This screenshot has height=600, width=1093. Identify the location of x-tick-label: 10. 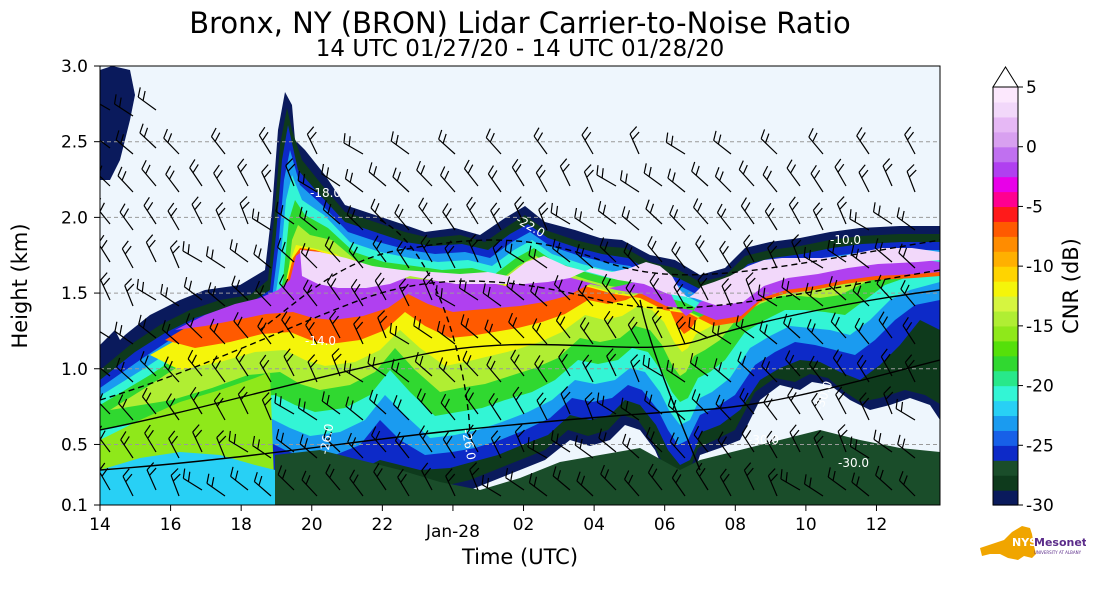
(806, 525).